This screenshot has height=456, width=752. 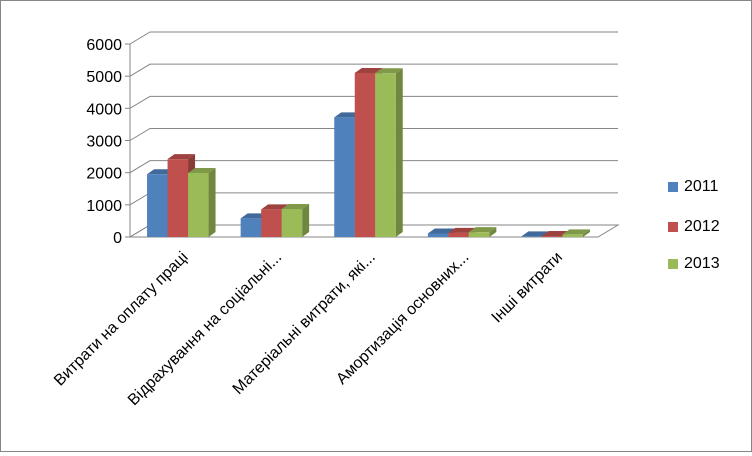 I want to click on y-tick-label: 4000, so click(x=104, y=109).